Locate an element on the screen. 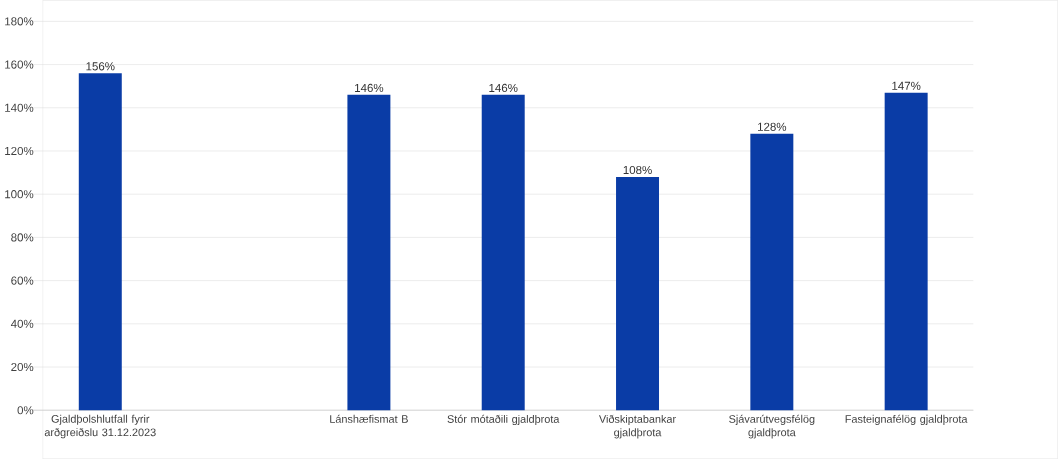 The height and width of the screenshot is (459, 1058). x-tick-label: Stór mótaðili gjaldþrota is located at coordinates (503, 419).